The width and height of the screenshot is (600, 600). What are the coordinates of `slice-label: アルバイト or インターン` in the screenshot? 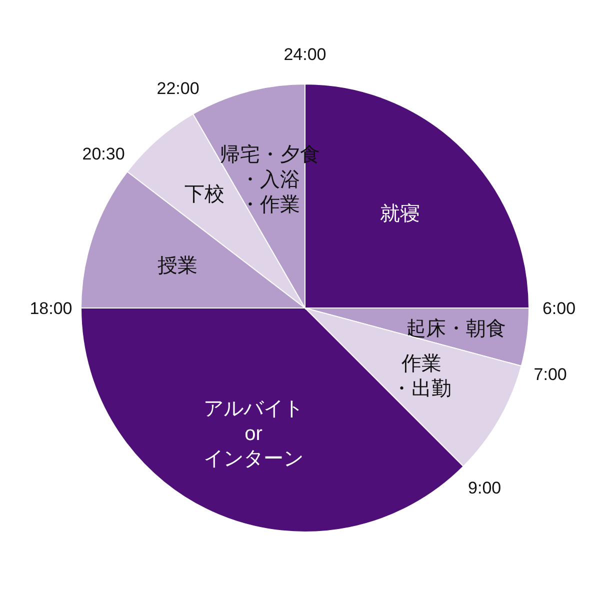 It's located at (254, 434).